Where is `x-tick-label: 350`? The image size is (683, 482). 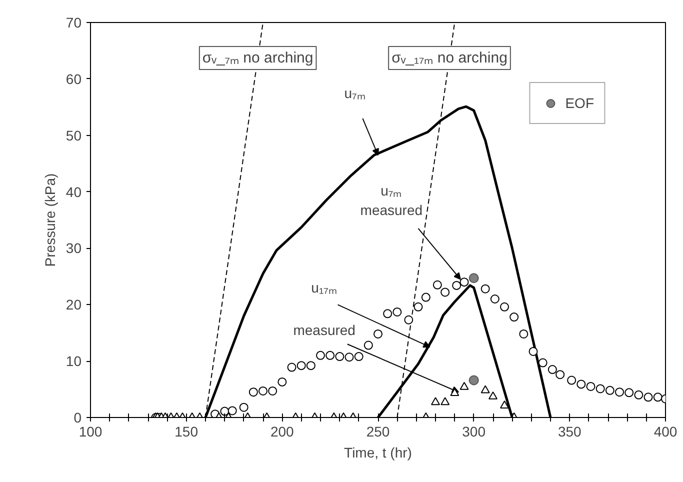 x-tick-label: 350 is located at coordinates (570, 432).